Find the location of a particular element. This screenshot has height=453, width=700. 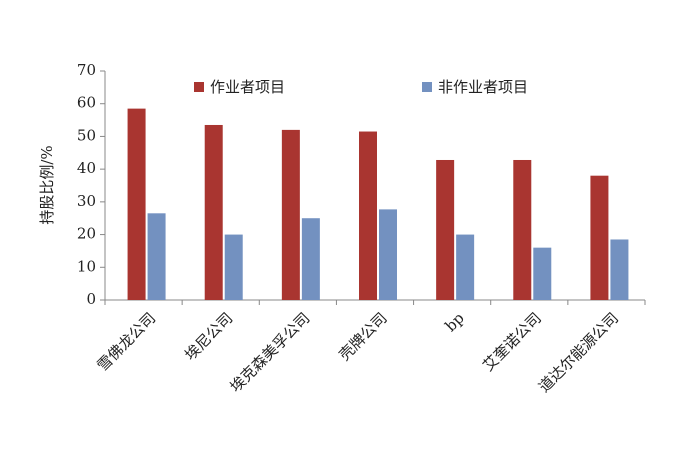

y-tick-label: 0 is located at coordinates (91, 299).